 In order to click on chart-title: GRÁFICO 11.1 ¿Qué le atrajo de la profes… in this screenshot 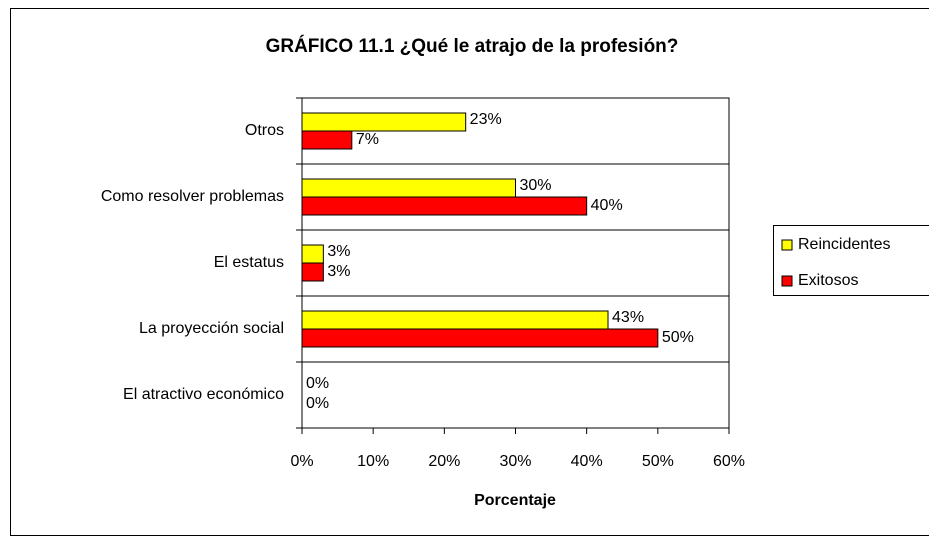, I will do `click(472, 46)`.